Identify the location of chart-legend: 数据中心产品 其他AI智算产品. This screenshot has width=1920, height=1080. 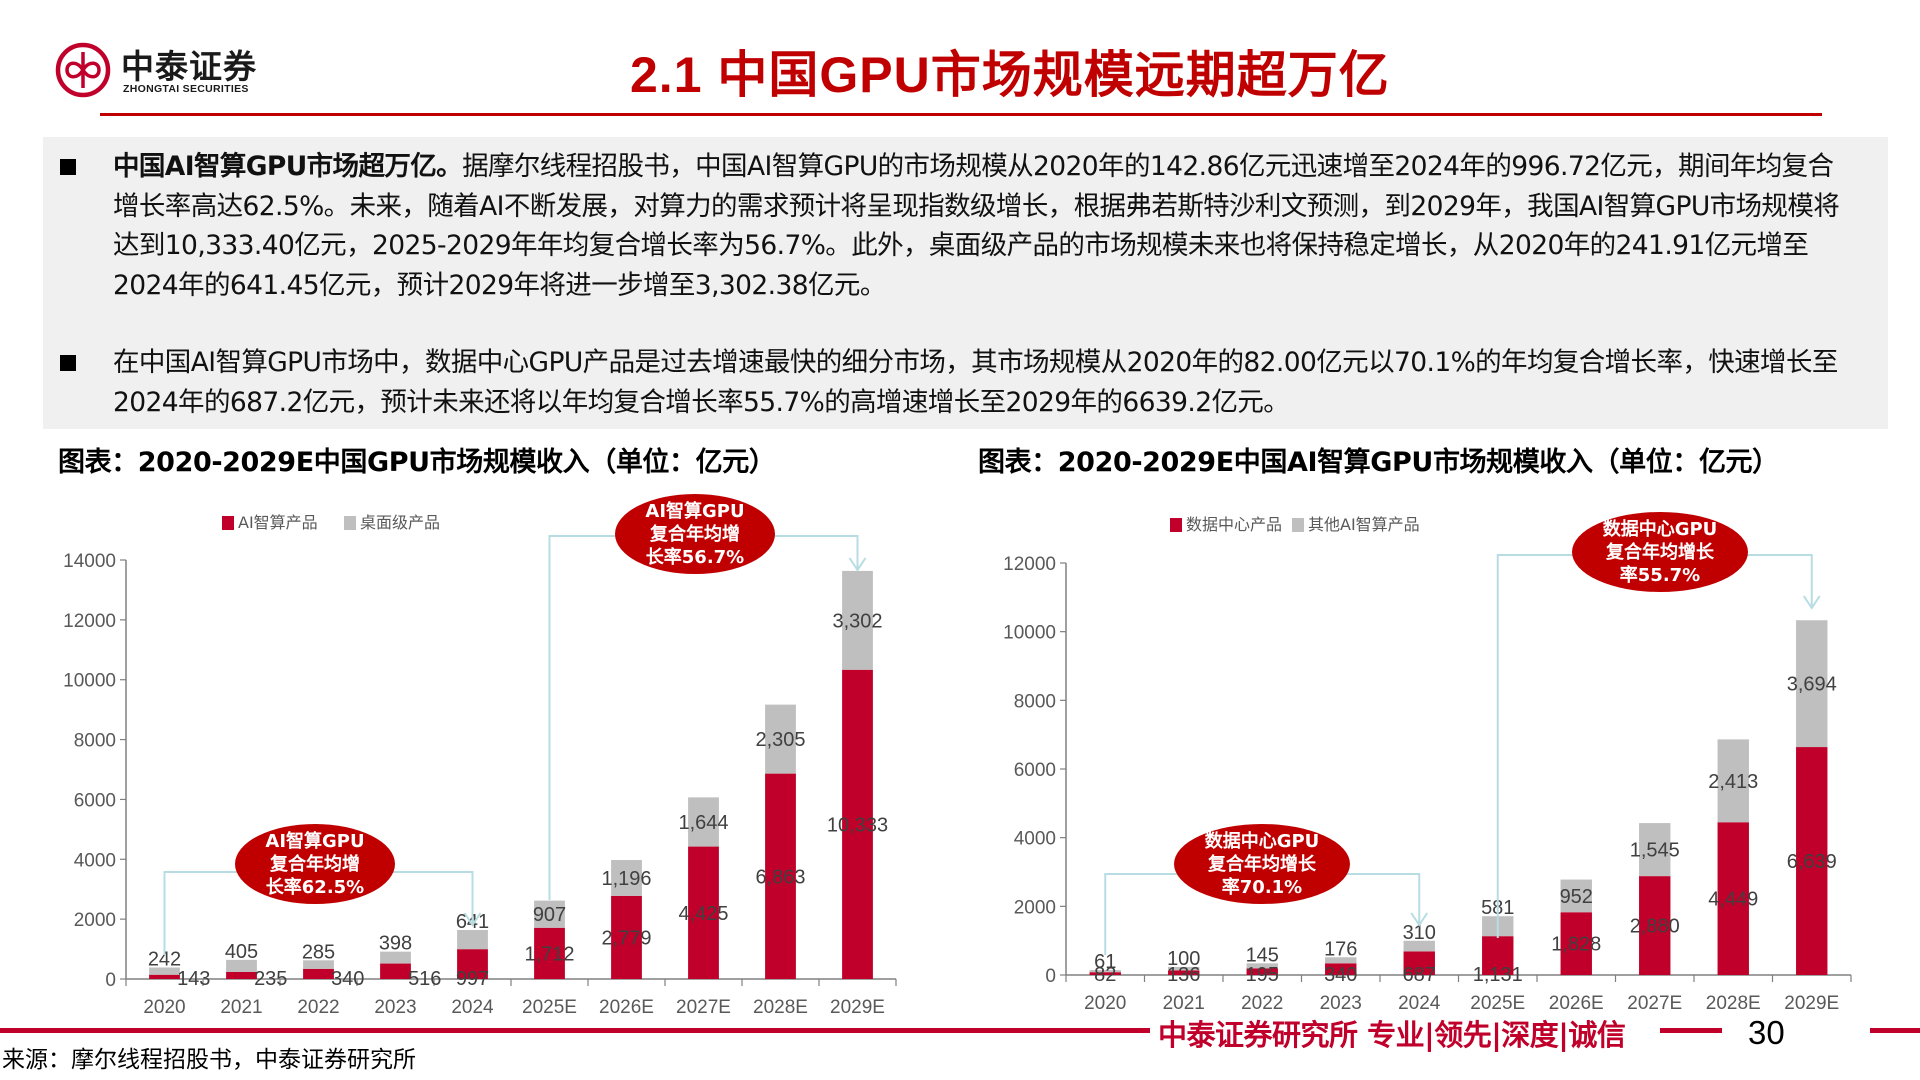
(1295, 524).